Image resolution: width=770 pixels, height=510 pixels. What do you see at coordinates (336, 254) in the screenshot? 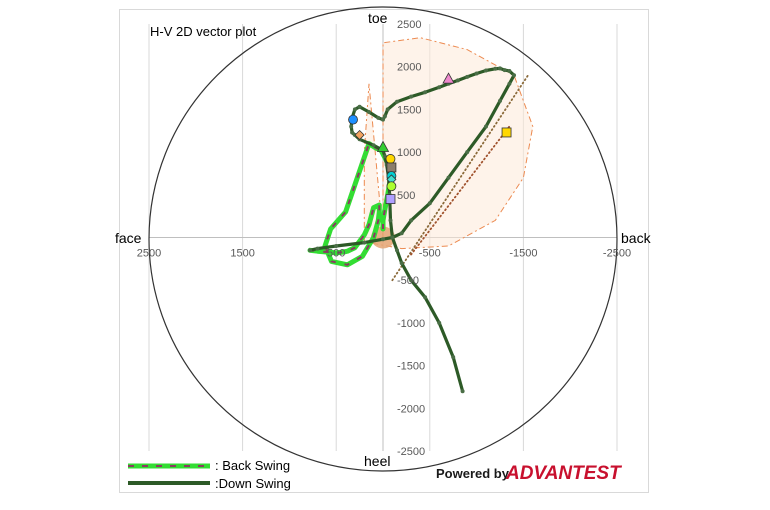
I see `x-tick-label: 500` at bounding box center [336, 254].